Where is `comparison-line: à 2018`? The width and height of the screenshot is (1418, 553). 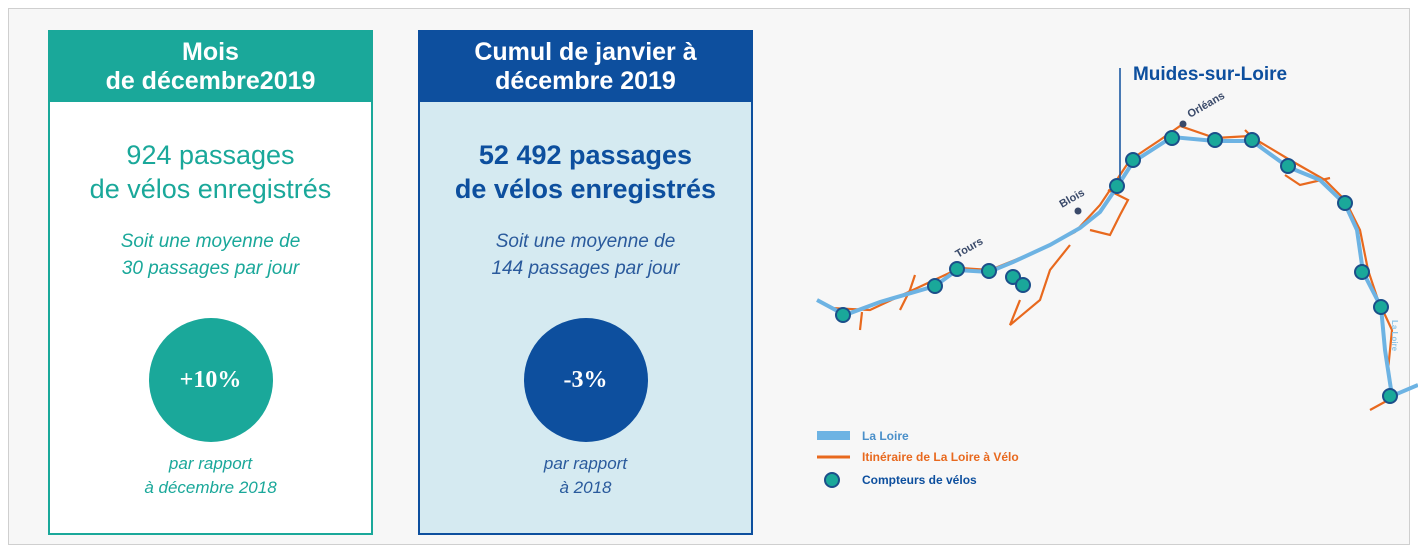 comparison-line: à 2018 is located at coordinates (585, 487).